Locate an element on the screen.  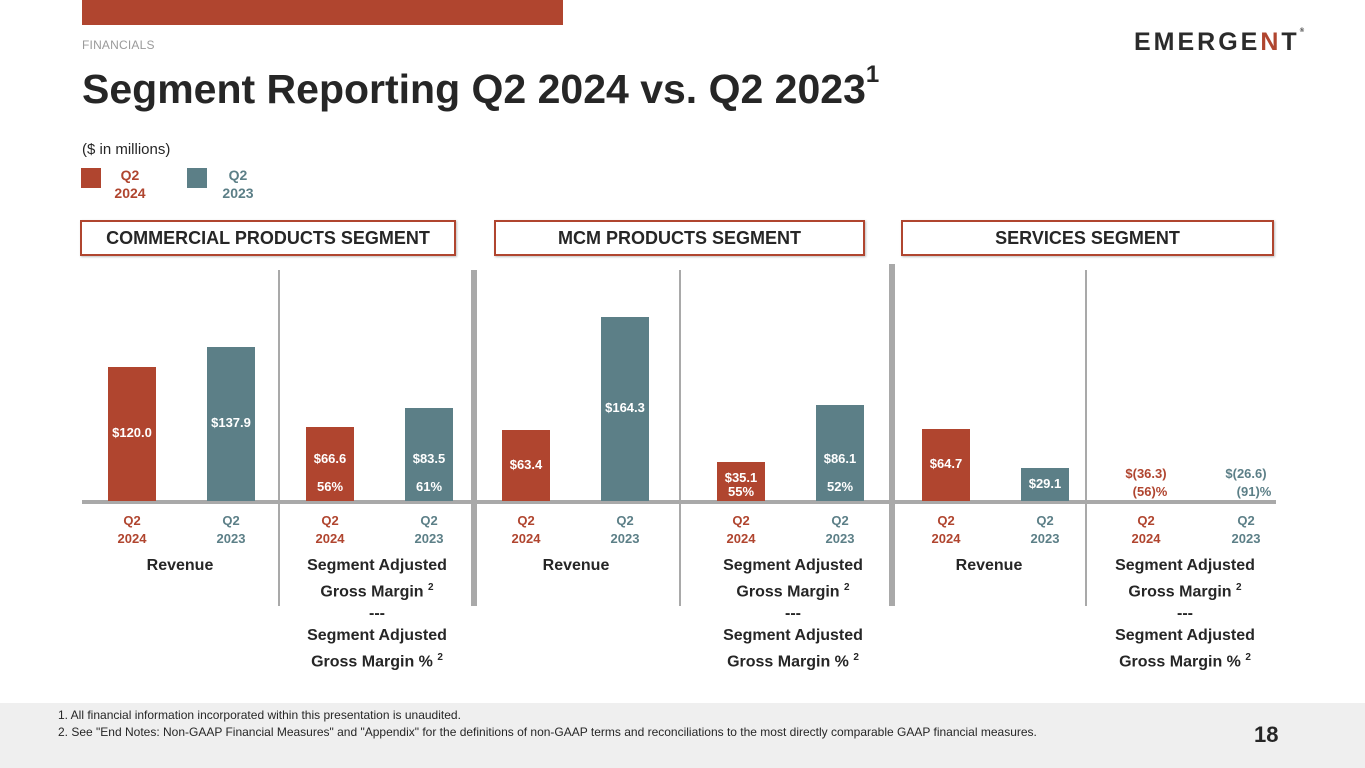
bar-value-label: $66.6 is located at coordinates (330, 458).